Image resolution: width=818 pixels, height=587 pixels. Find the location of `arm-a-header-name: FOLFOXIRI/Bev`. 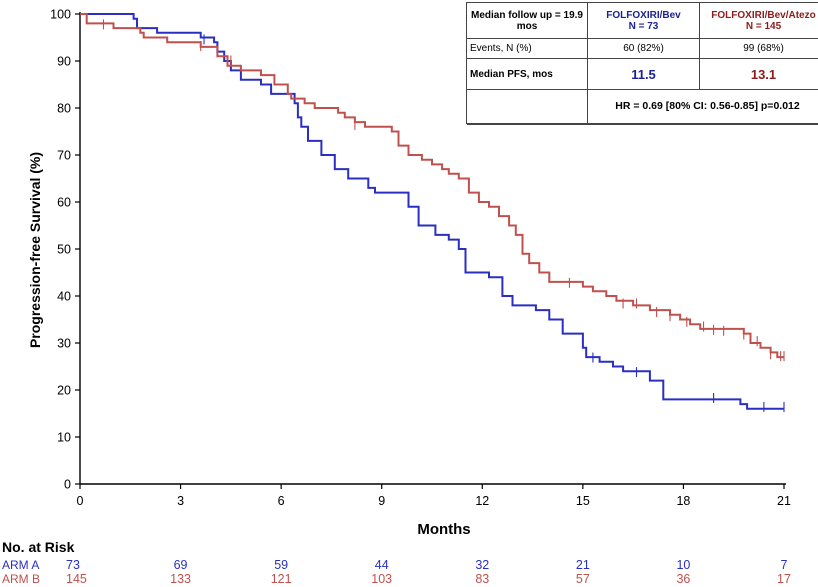

arm-a-header-name: FOLFOXIRI/Bev is located at coordinates (643, 15).